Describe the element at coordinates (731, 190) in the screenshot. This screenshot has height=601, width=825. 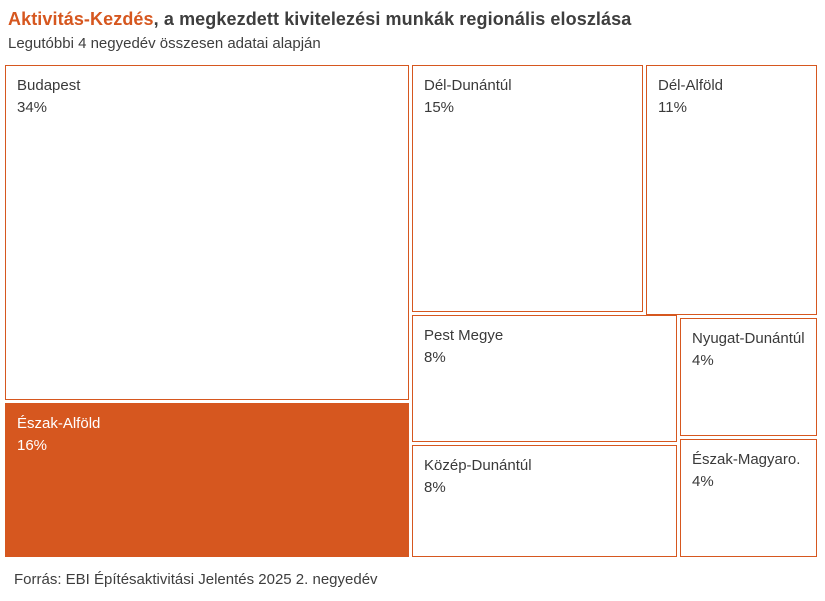
I see `treemap-cell-del-alfold: Dél-Alföld 11%` at that location.